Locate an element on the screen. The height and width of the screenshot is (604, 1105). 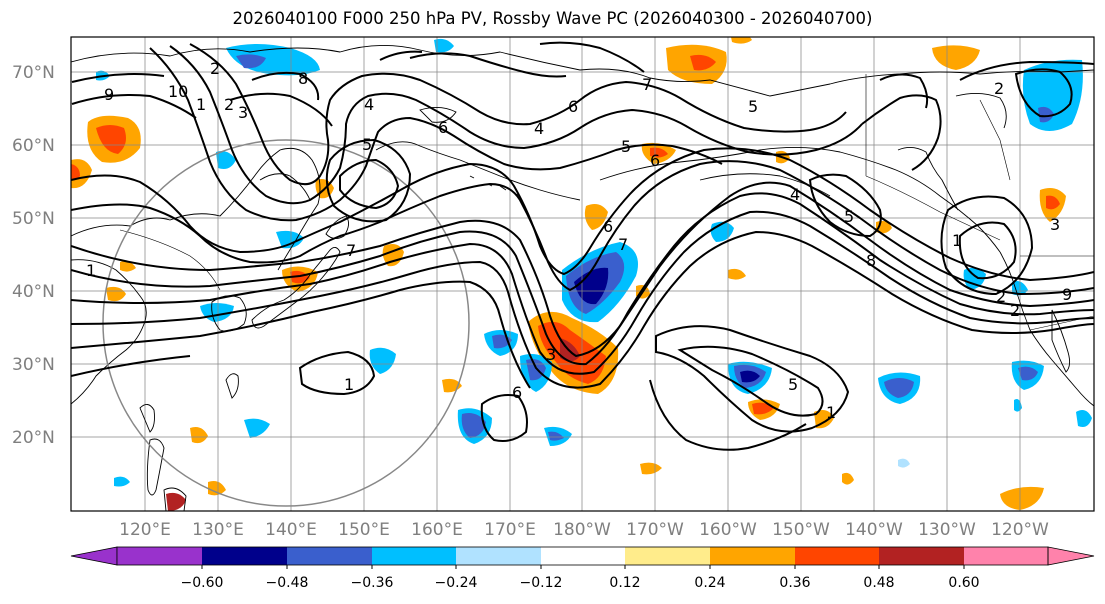
colorbar-tick: 0.60 is located at coordinates (963, 583).